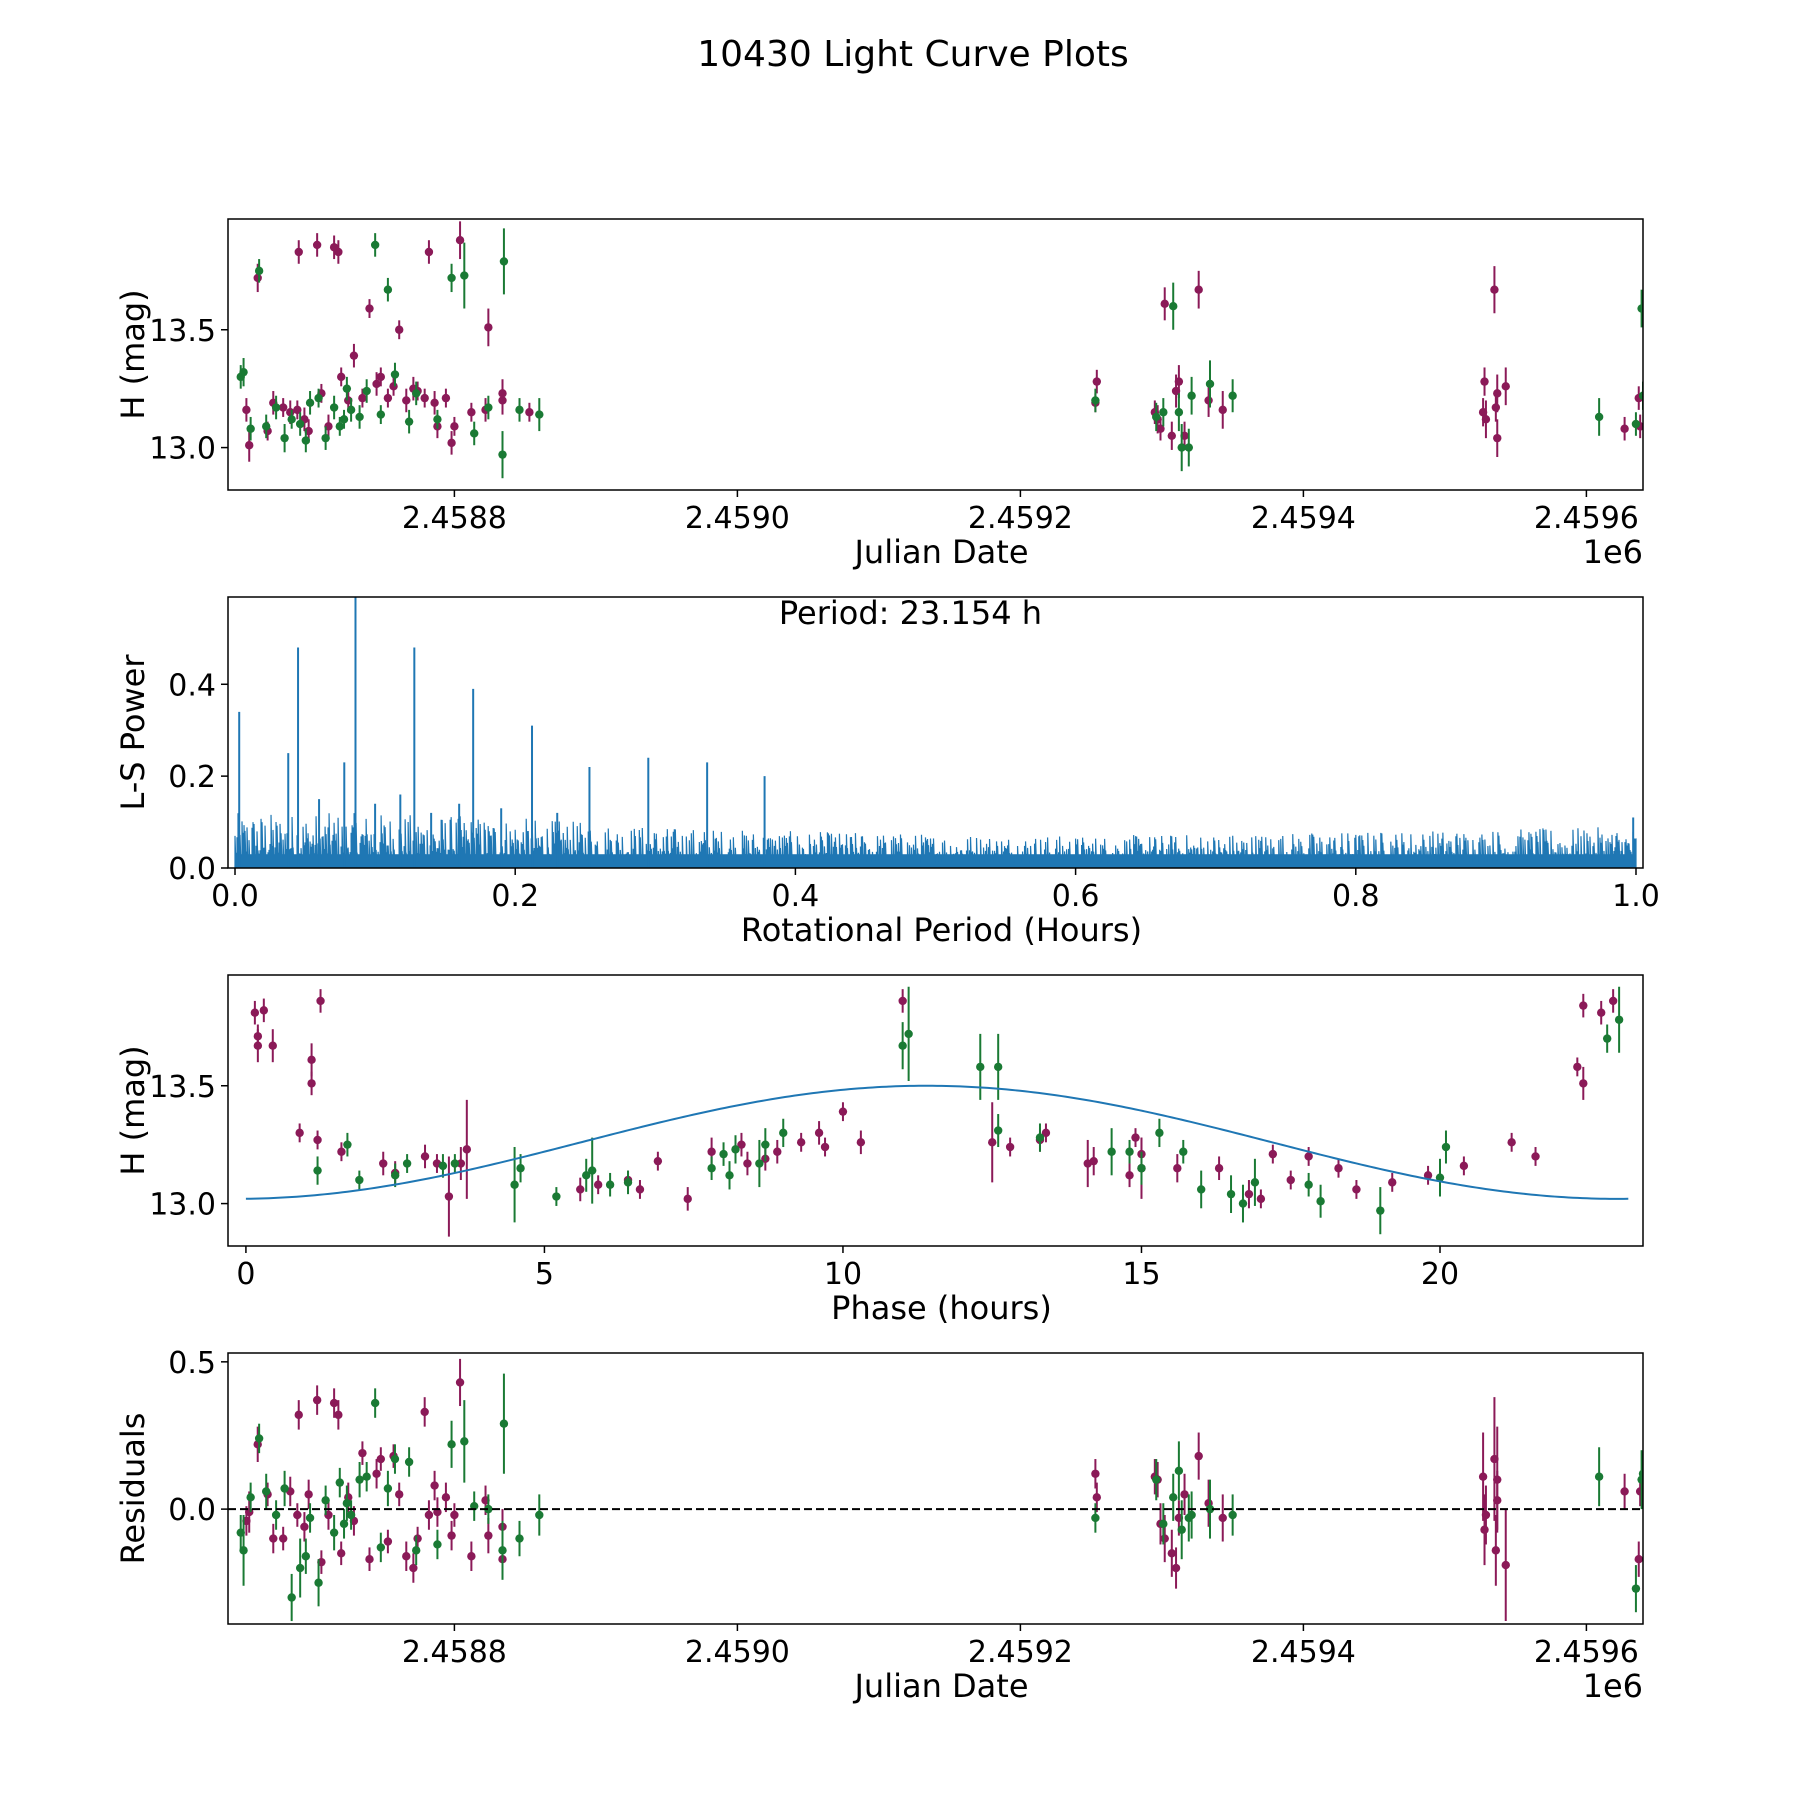 The width and height of the screenshot is (1800, 1800). Describe the element at coordinates (235, 896) in the screenshot. I see `ax1-xtick-label: 0.0` at that location.